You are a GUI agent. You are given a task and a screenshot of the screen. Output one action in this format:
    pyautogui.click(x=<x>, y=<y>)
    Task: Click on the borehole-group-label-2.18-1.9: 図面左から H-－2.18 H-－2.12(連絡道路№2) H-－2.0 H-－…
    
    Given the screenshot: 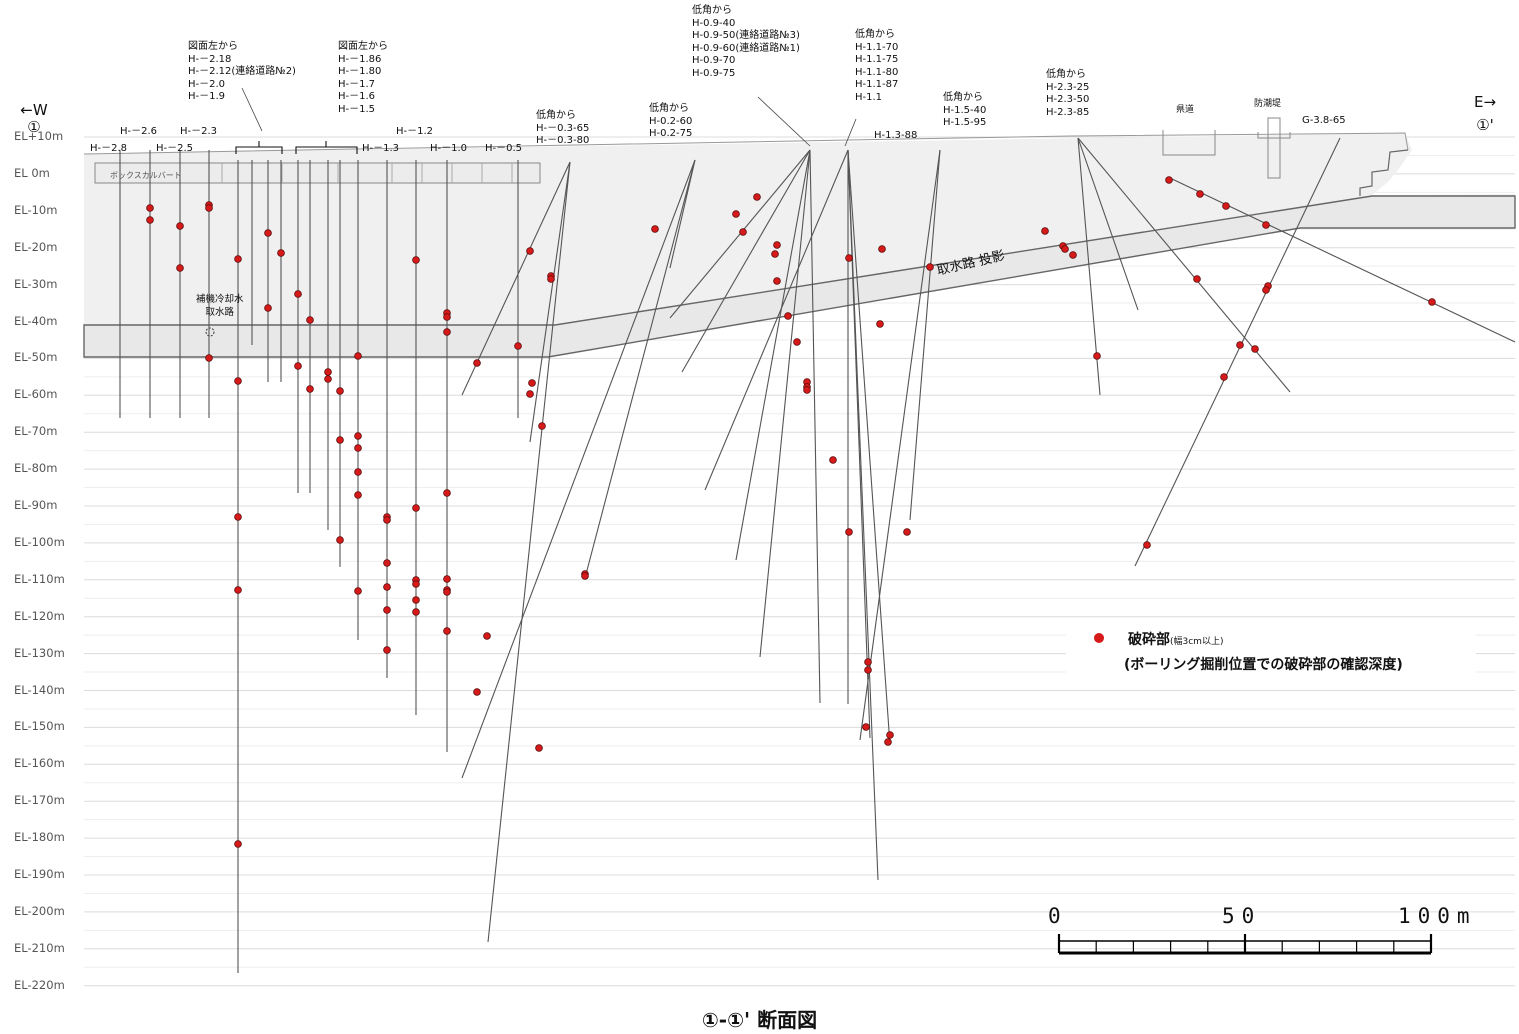 What is the action you would take?
    pyautogui.click(x=242, y=71)
    